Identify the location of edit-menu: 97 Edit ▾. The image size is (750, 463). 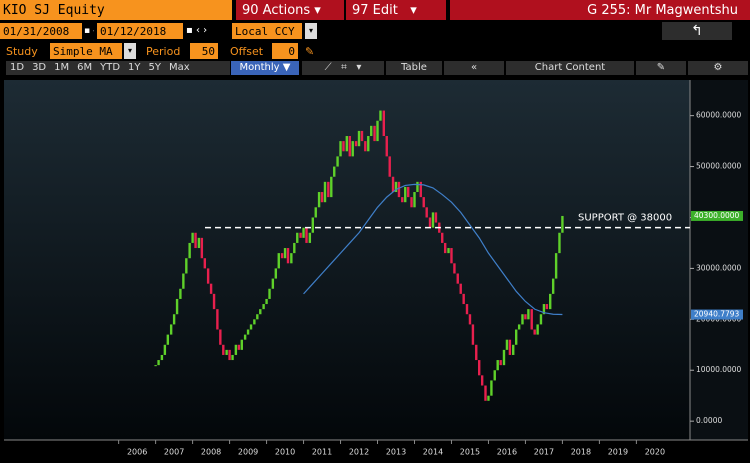
(396, 10).